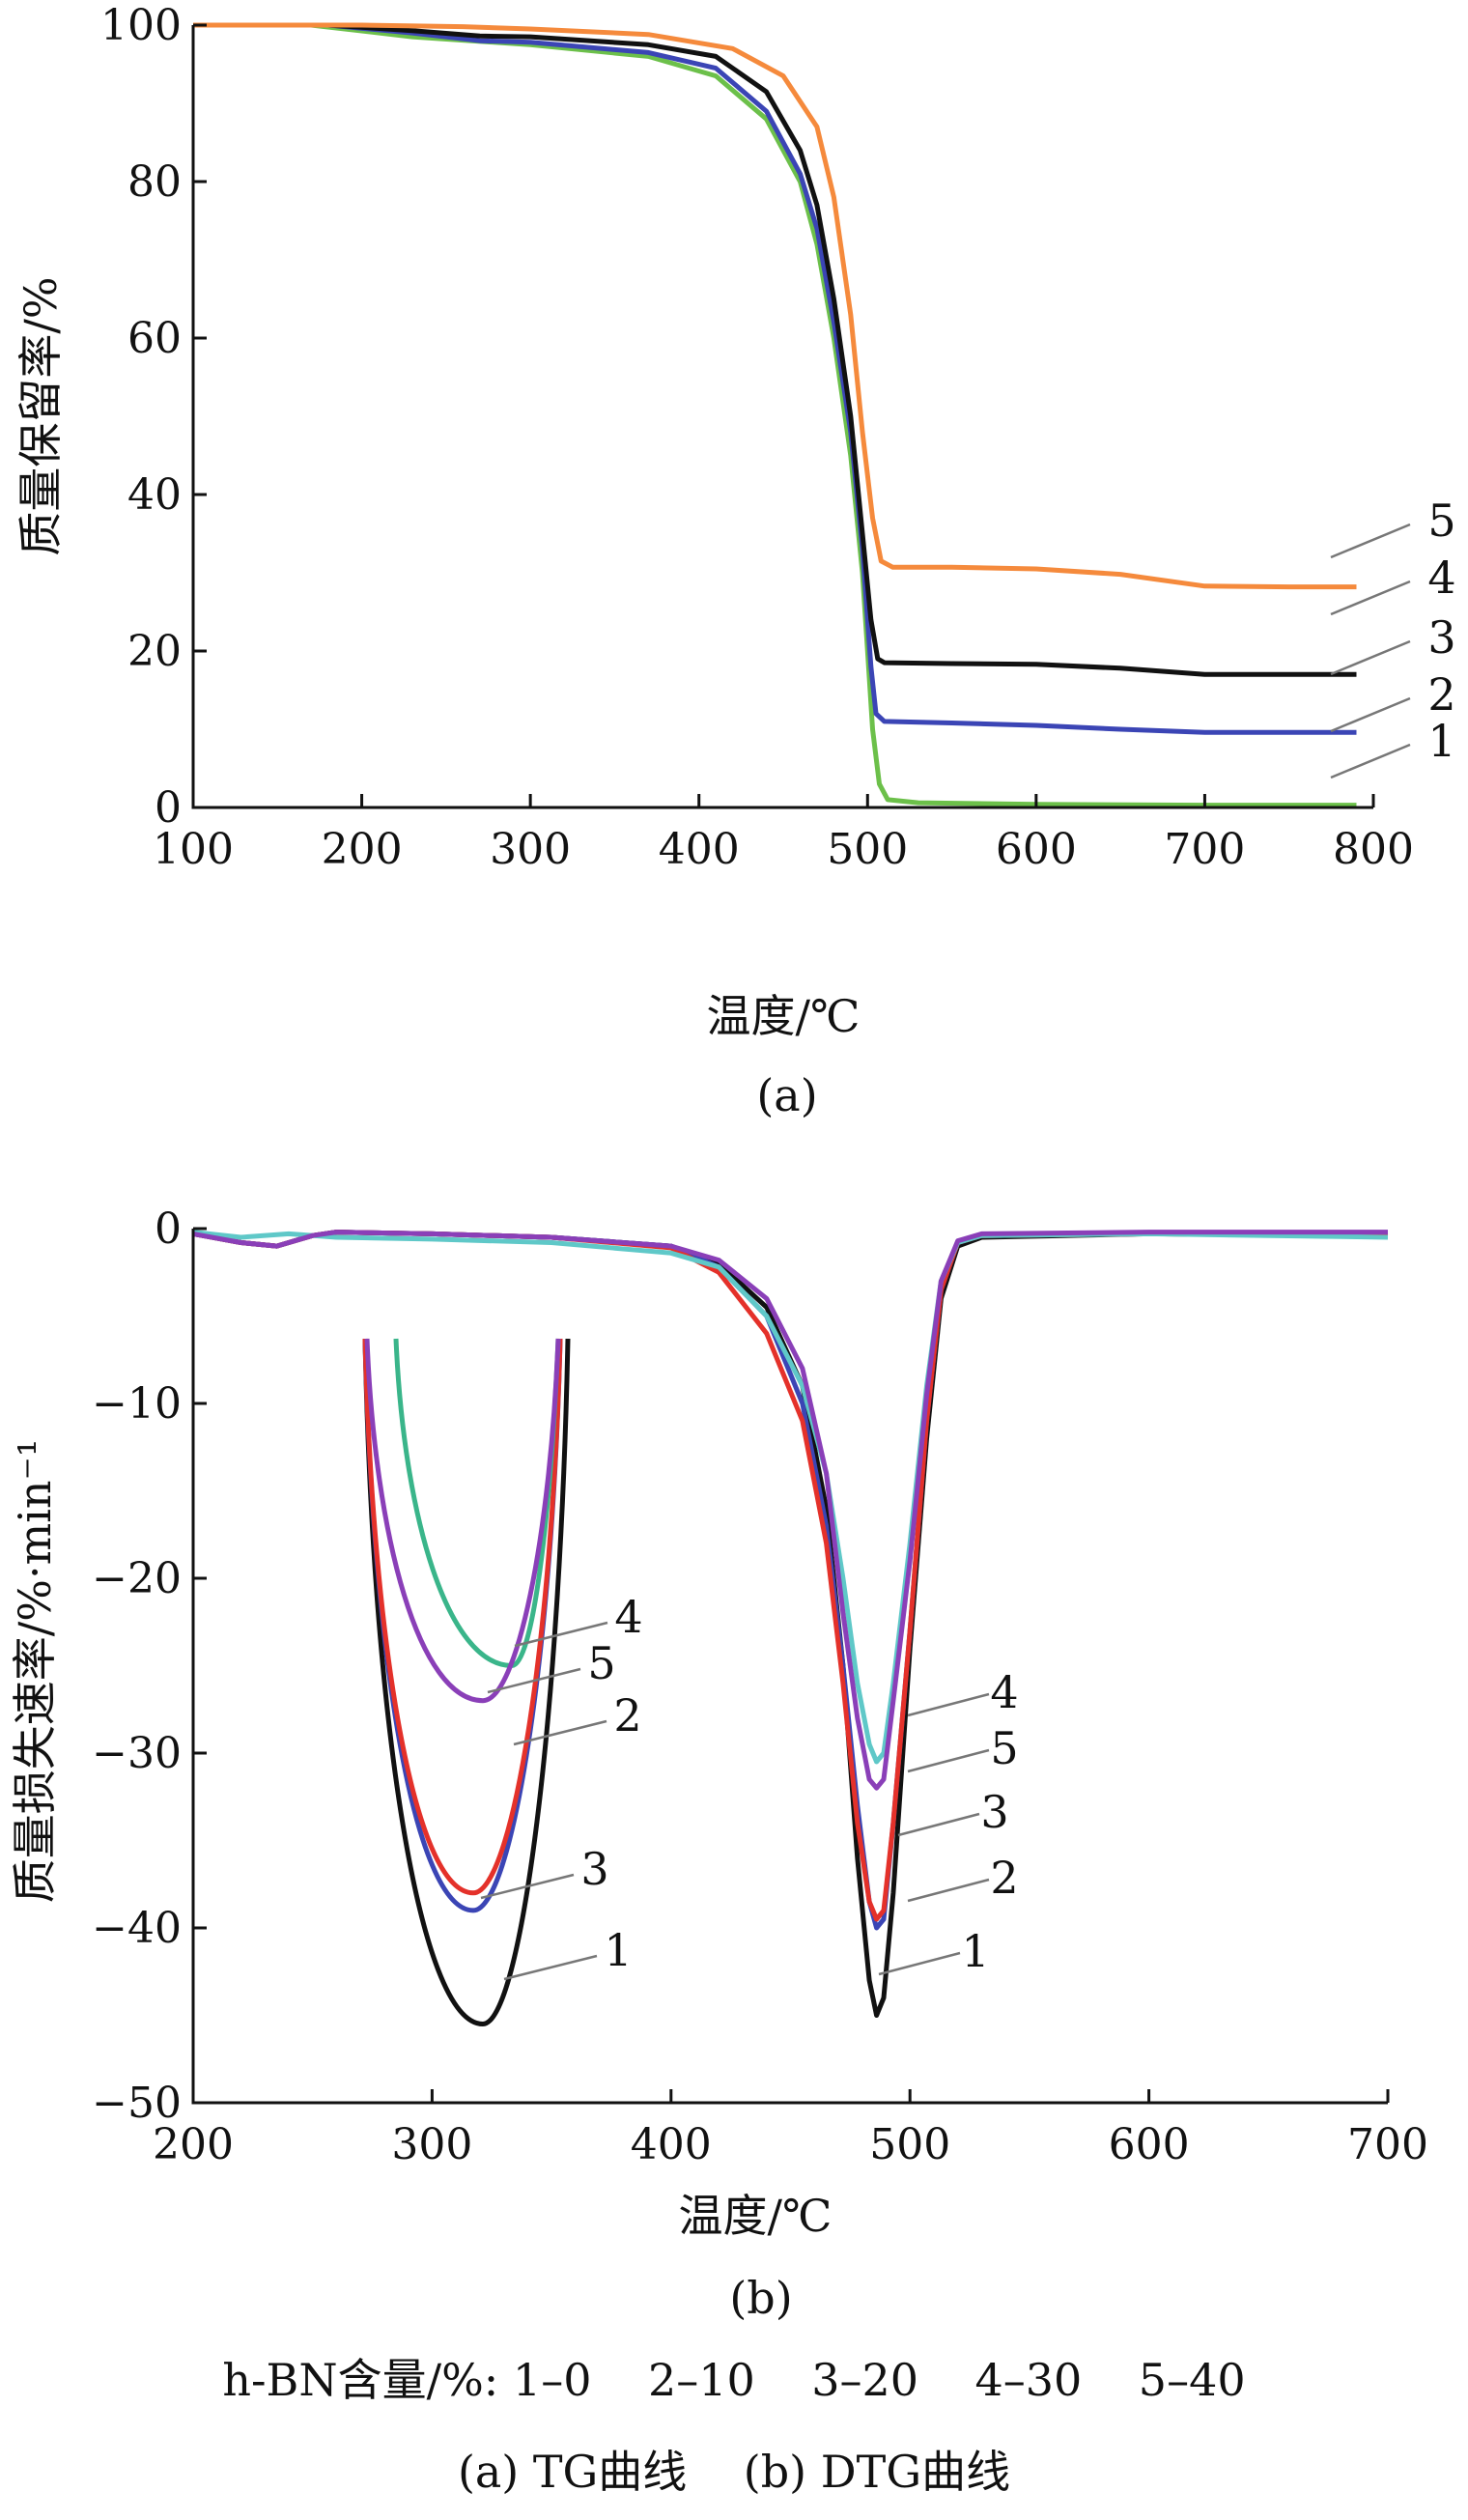 This screenshot has height=2520, width=1468. What do you see at coordinates (1441, 521) in the screenshot?
I see `tg-curve-label-5: 5` at bounding box center [1441, 521].